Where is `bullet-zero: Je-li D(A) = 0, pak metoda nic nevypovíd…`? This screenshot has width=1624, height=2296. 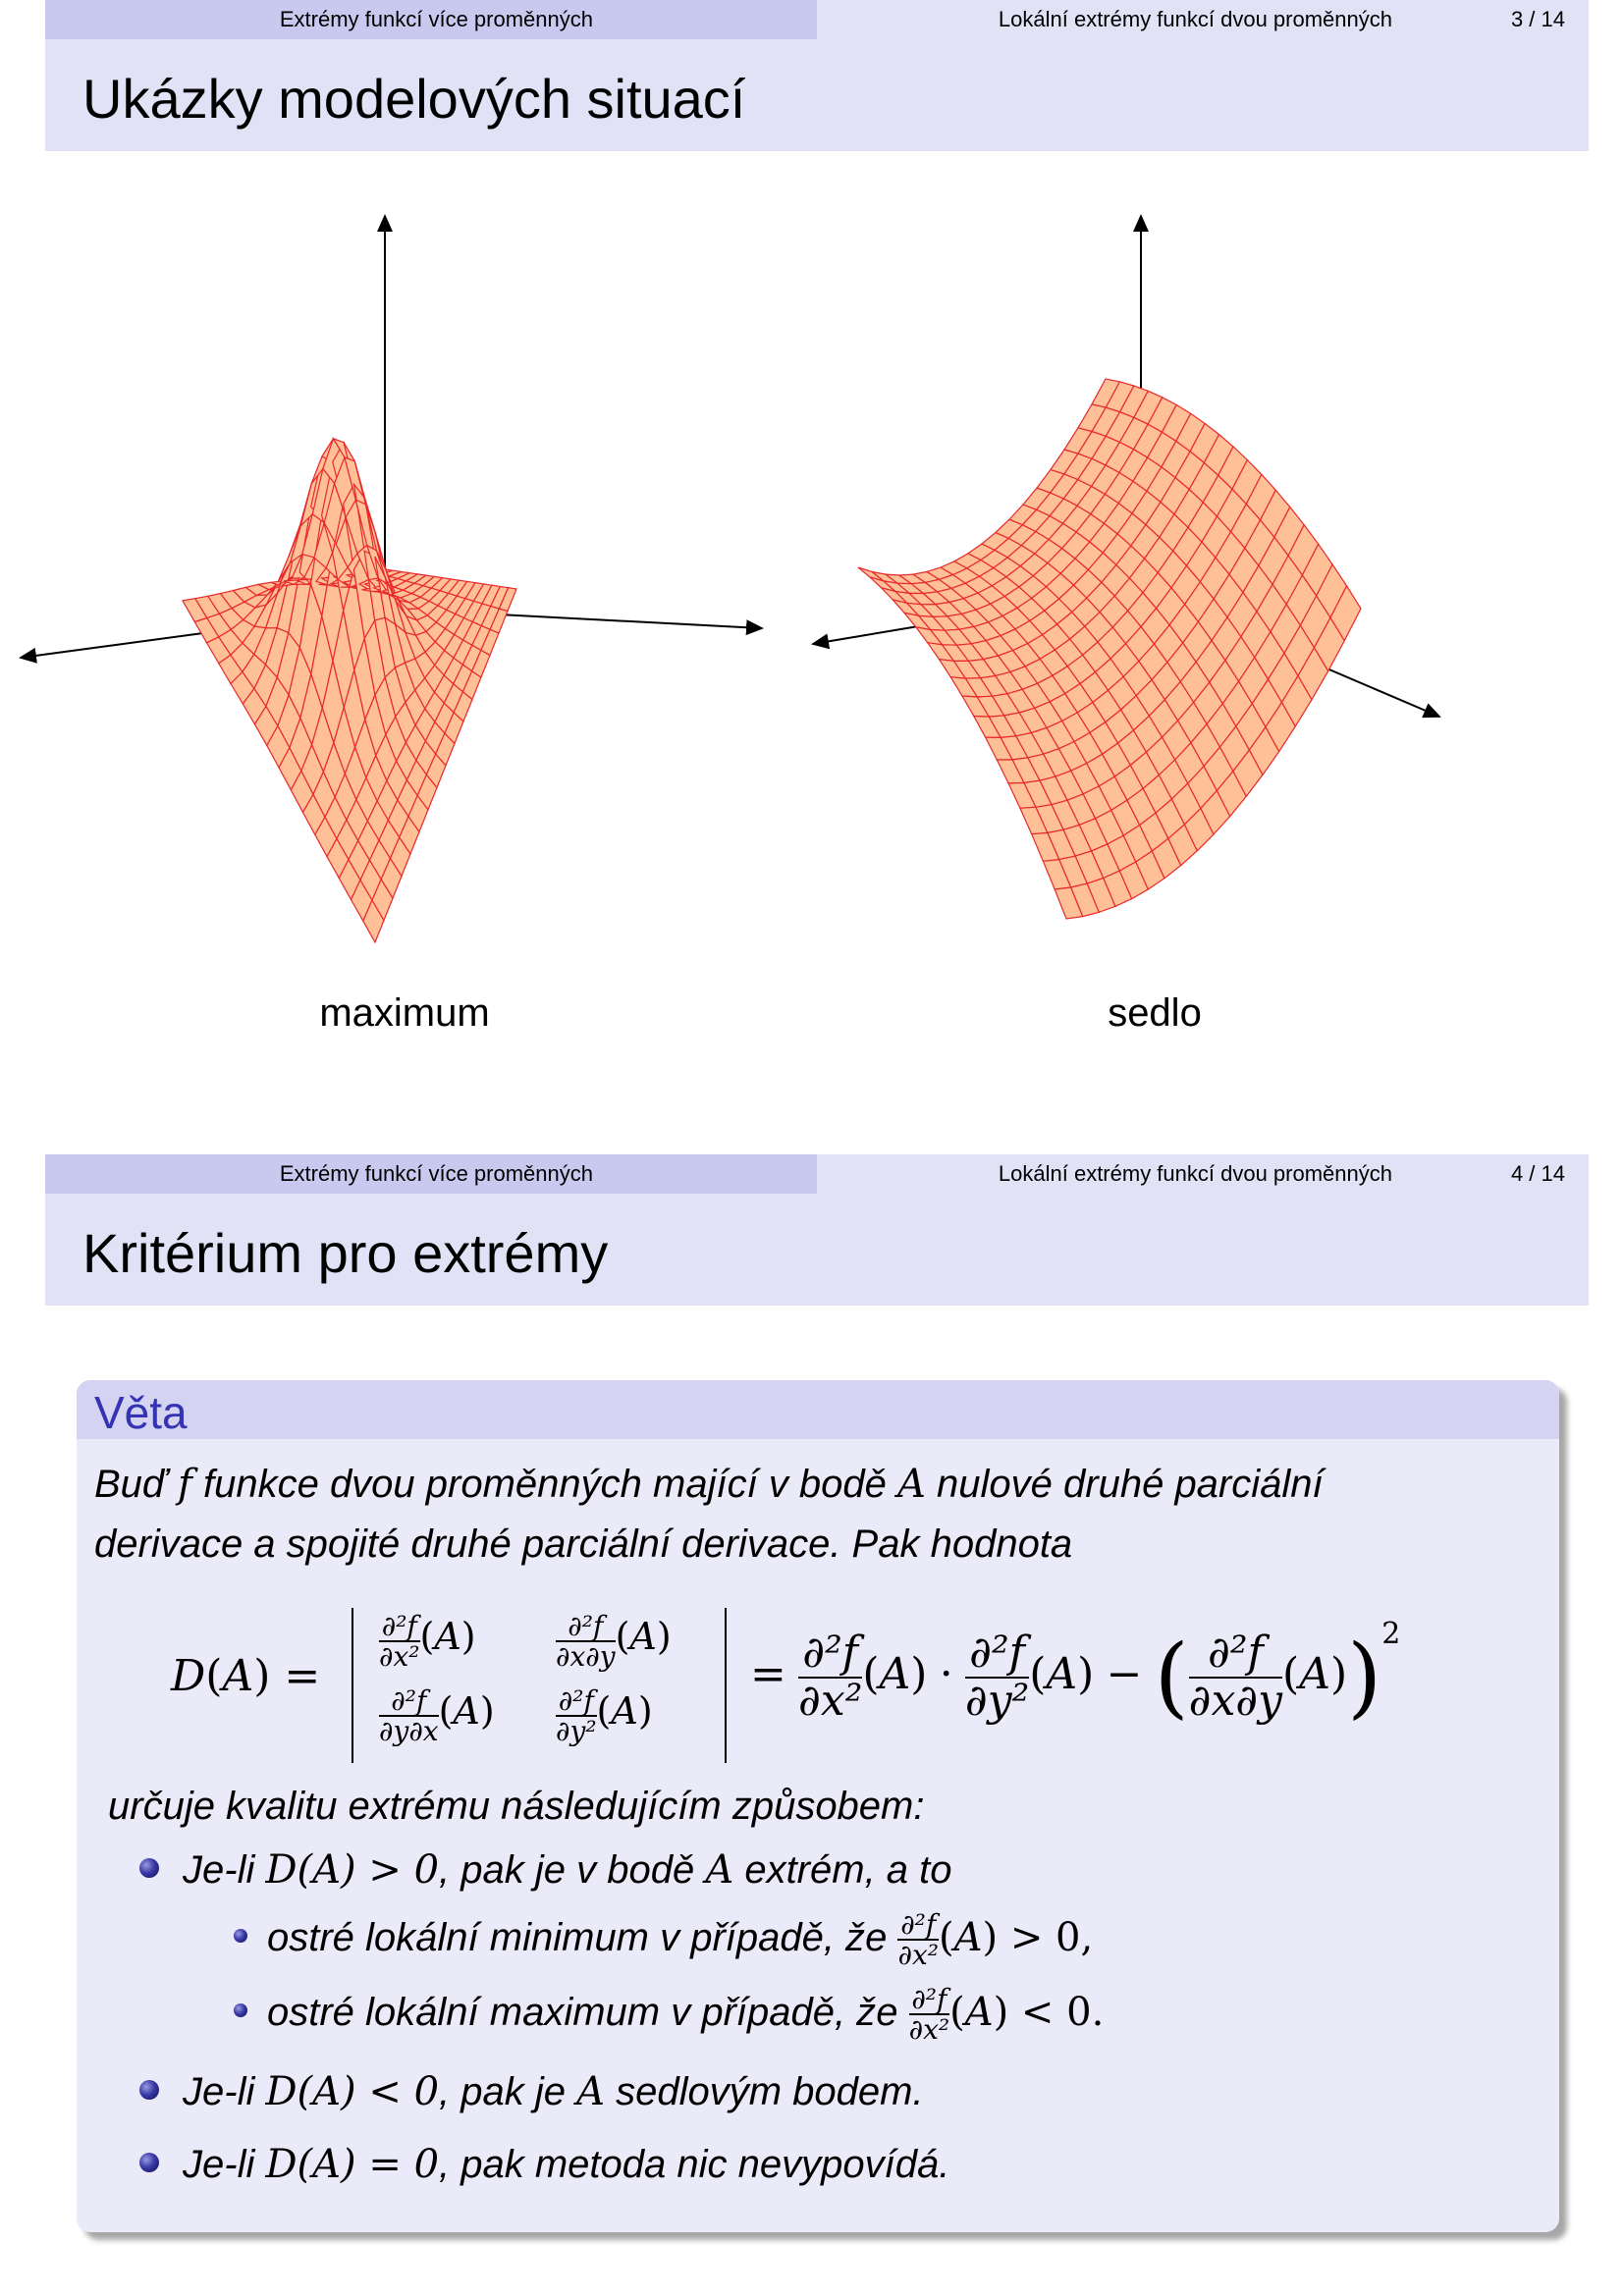 bullet-zero: Je-li D(A) = 0, pak metoda nic nevypovíd… is located at coordinates (544, 2164).